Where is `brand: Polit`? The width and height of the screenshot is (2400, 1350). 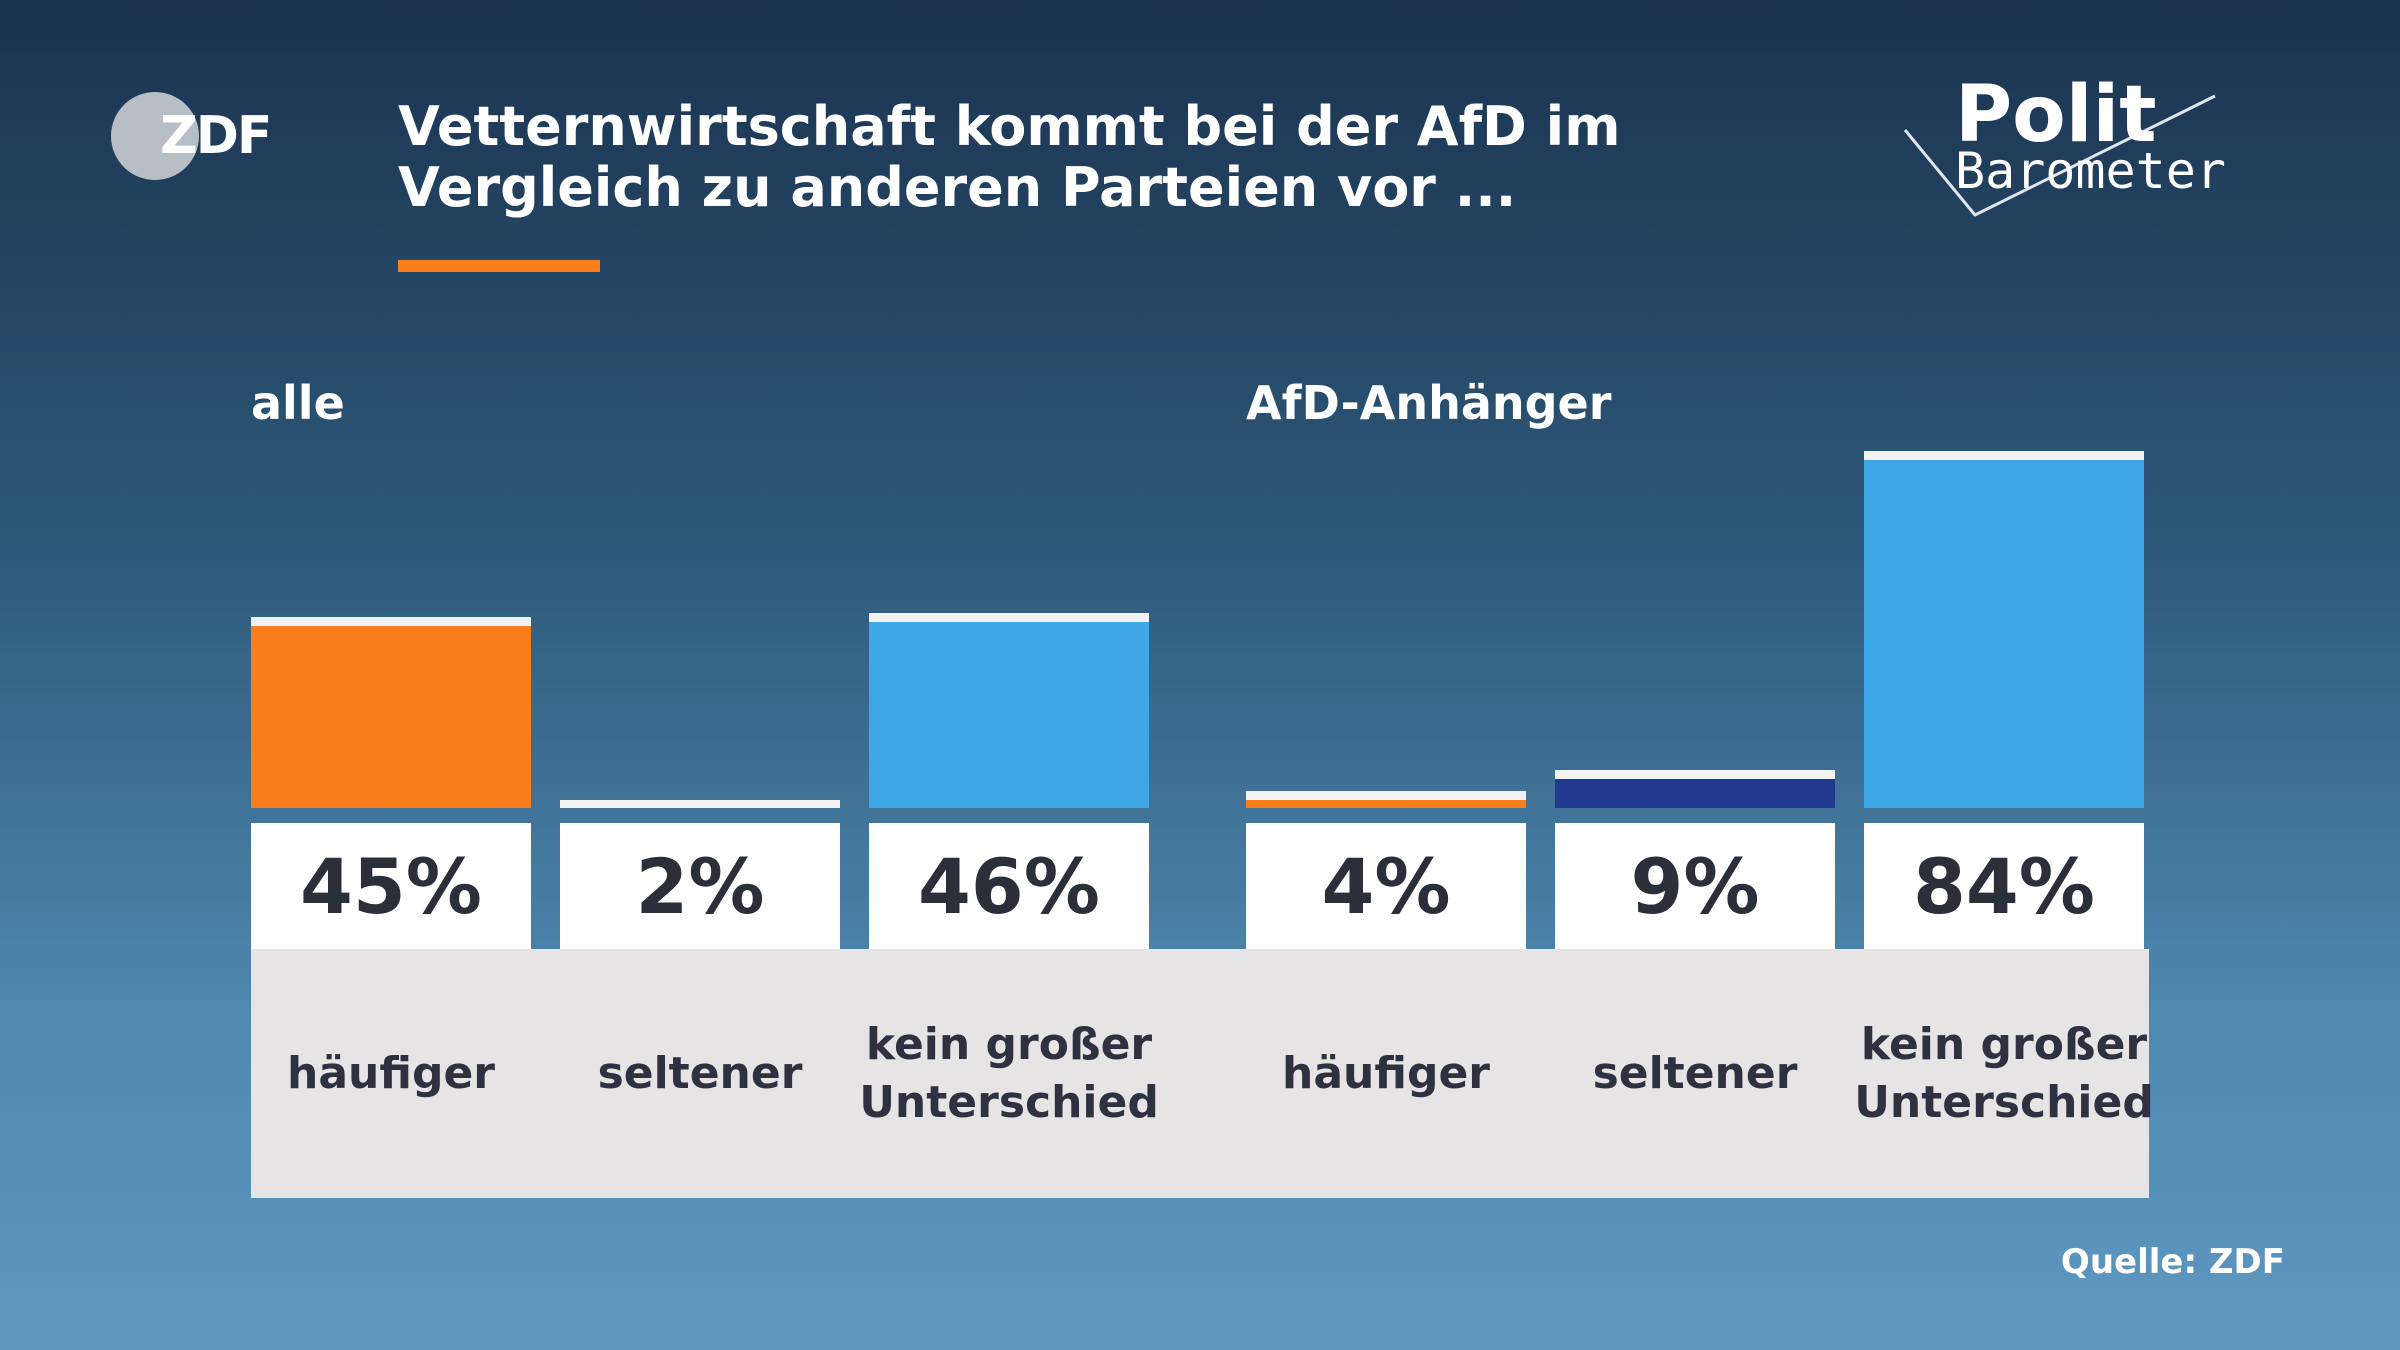
brand: Polit is located at coordinates (2056, 115).